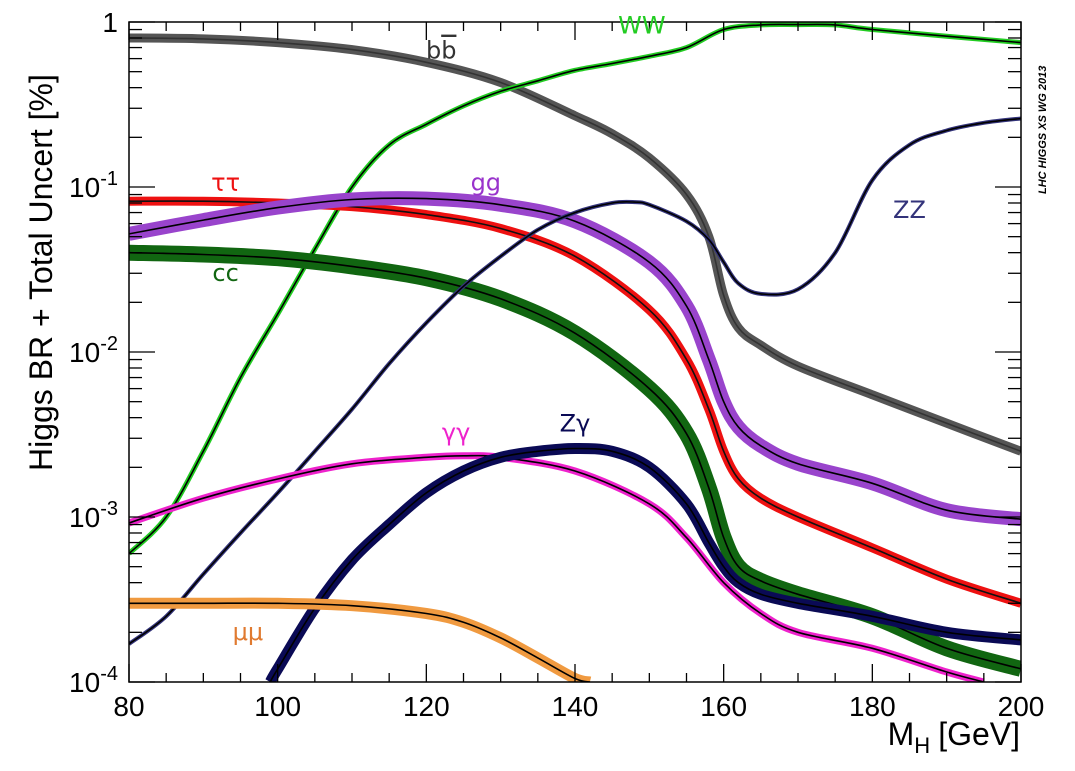 This screenshot has width=1075, height=771. I want to click on series-8-label: μμ, so click(248, 632).